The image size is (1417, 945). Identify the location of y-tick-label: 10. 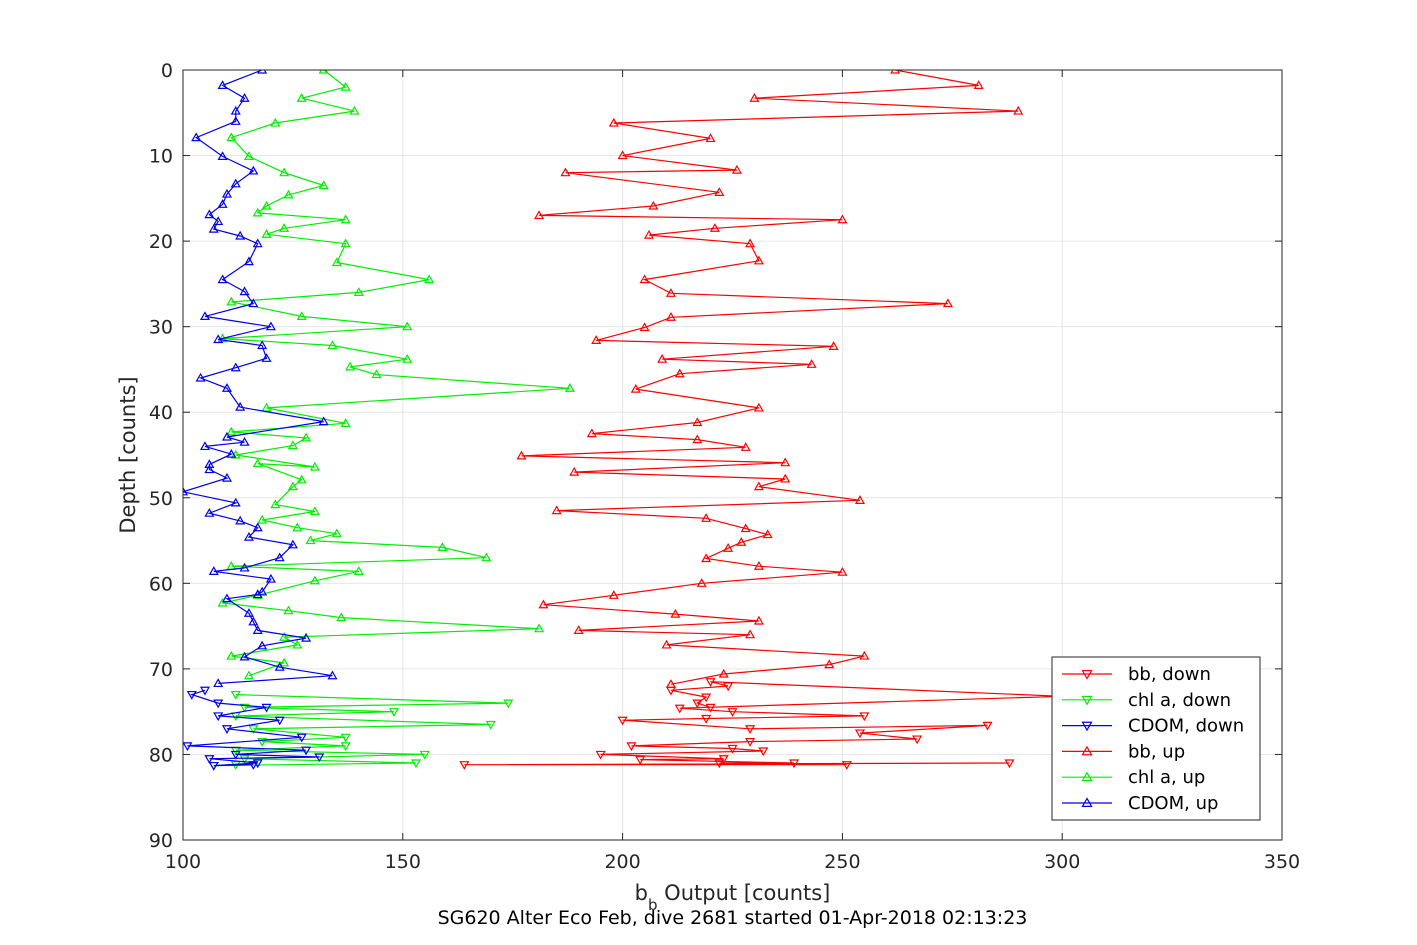
(161, 157).